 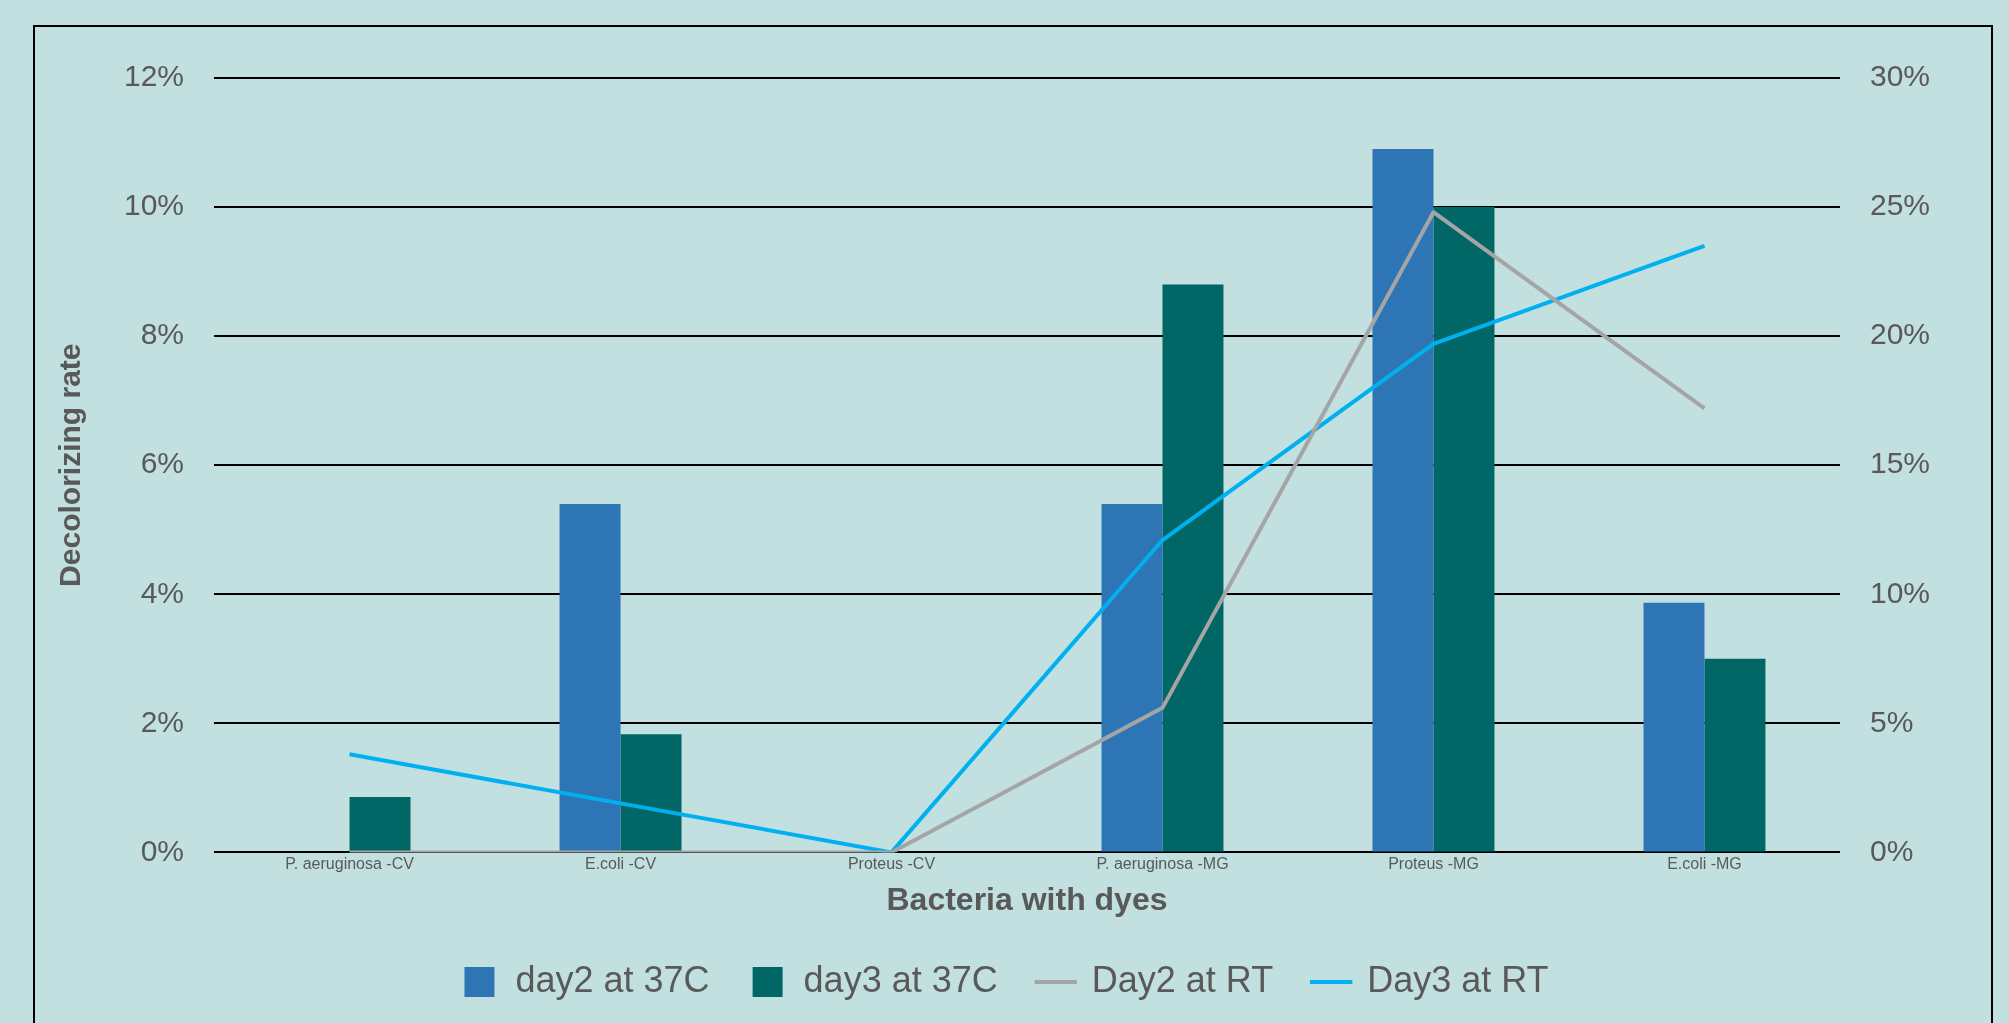 I want to click on y-tick-label: 2%, so click(x=162, y=721).